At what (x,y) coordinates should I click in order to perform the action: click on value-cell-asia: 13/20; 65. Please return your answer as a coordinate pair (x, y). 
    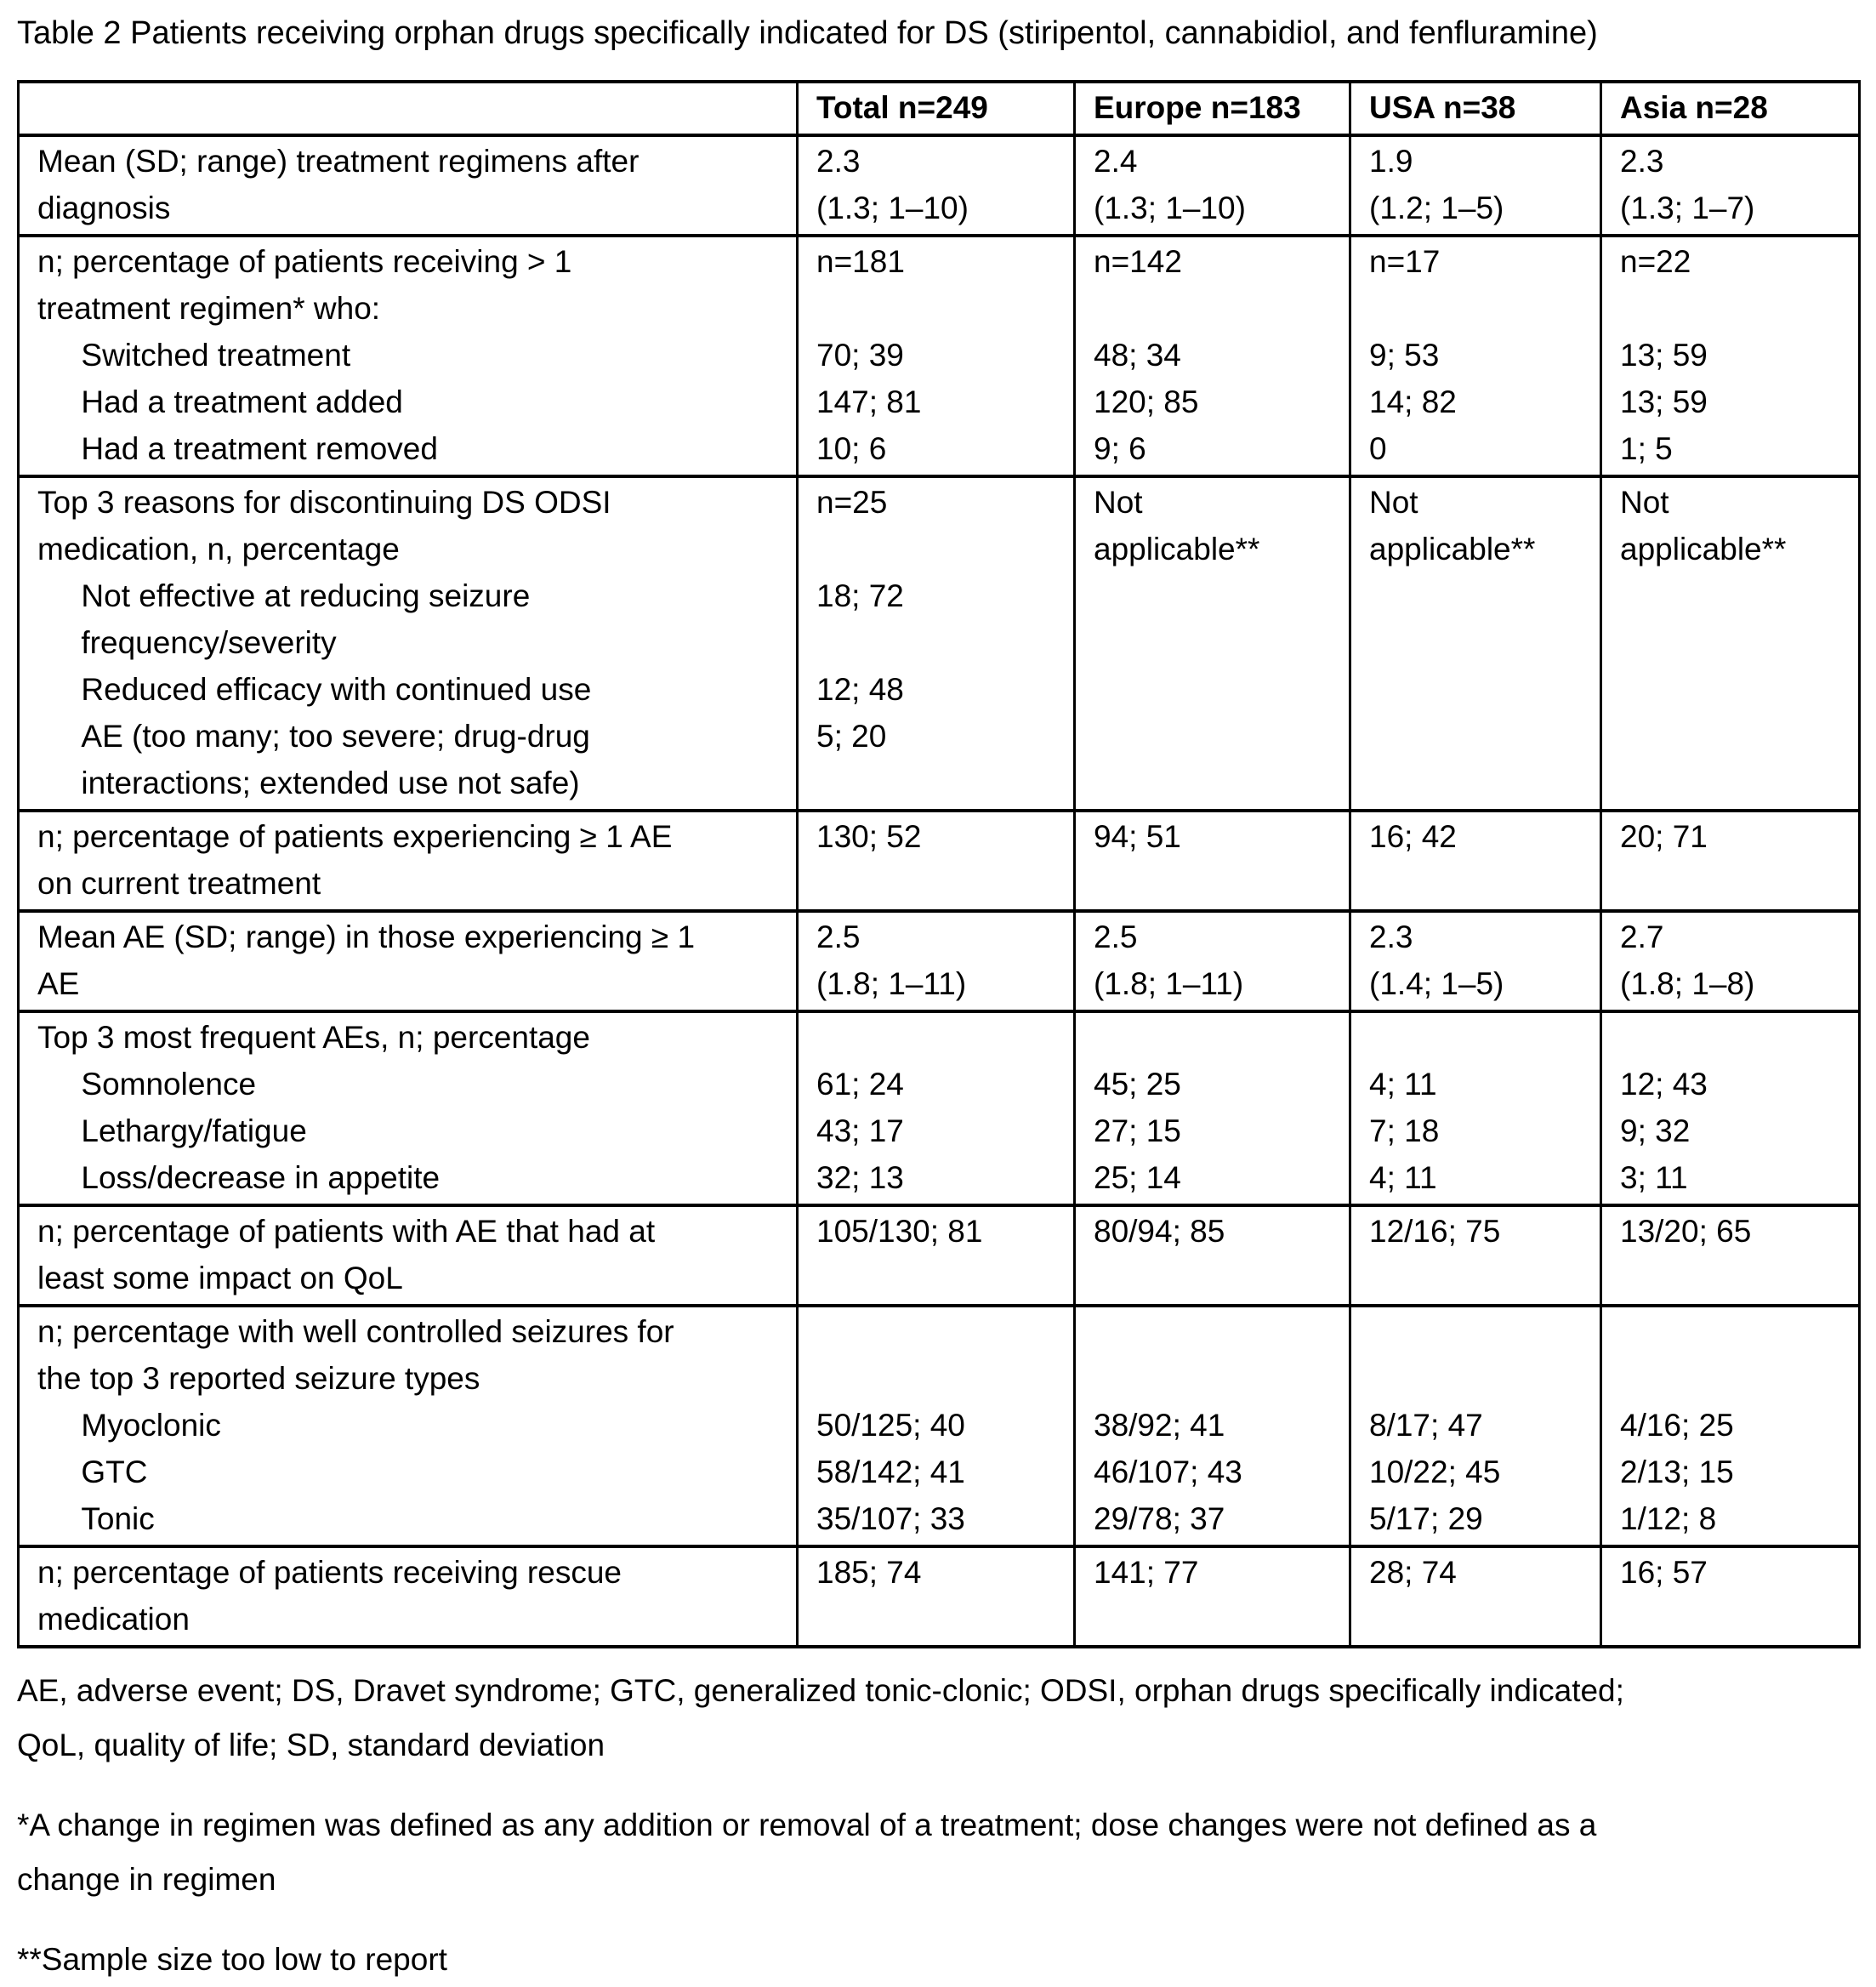
    Looking at the image, I should click on (1730, 1255).